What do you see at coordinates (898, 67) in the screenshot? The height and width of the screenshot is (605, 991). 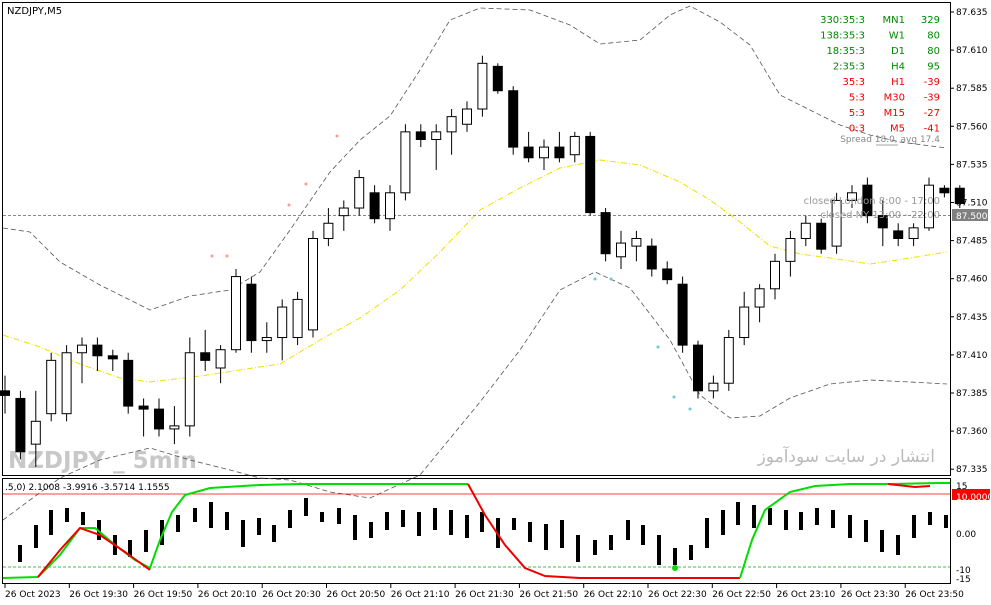 I see `tf-row-timeframe: H4` at bounding box center [898, 67].